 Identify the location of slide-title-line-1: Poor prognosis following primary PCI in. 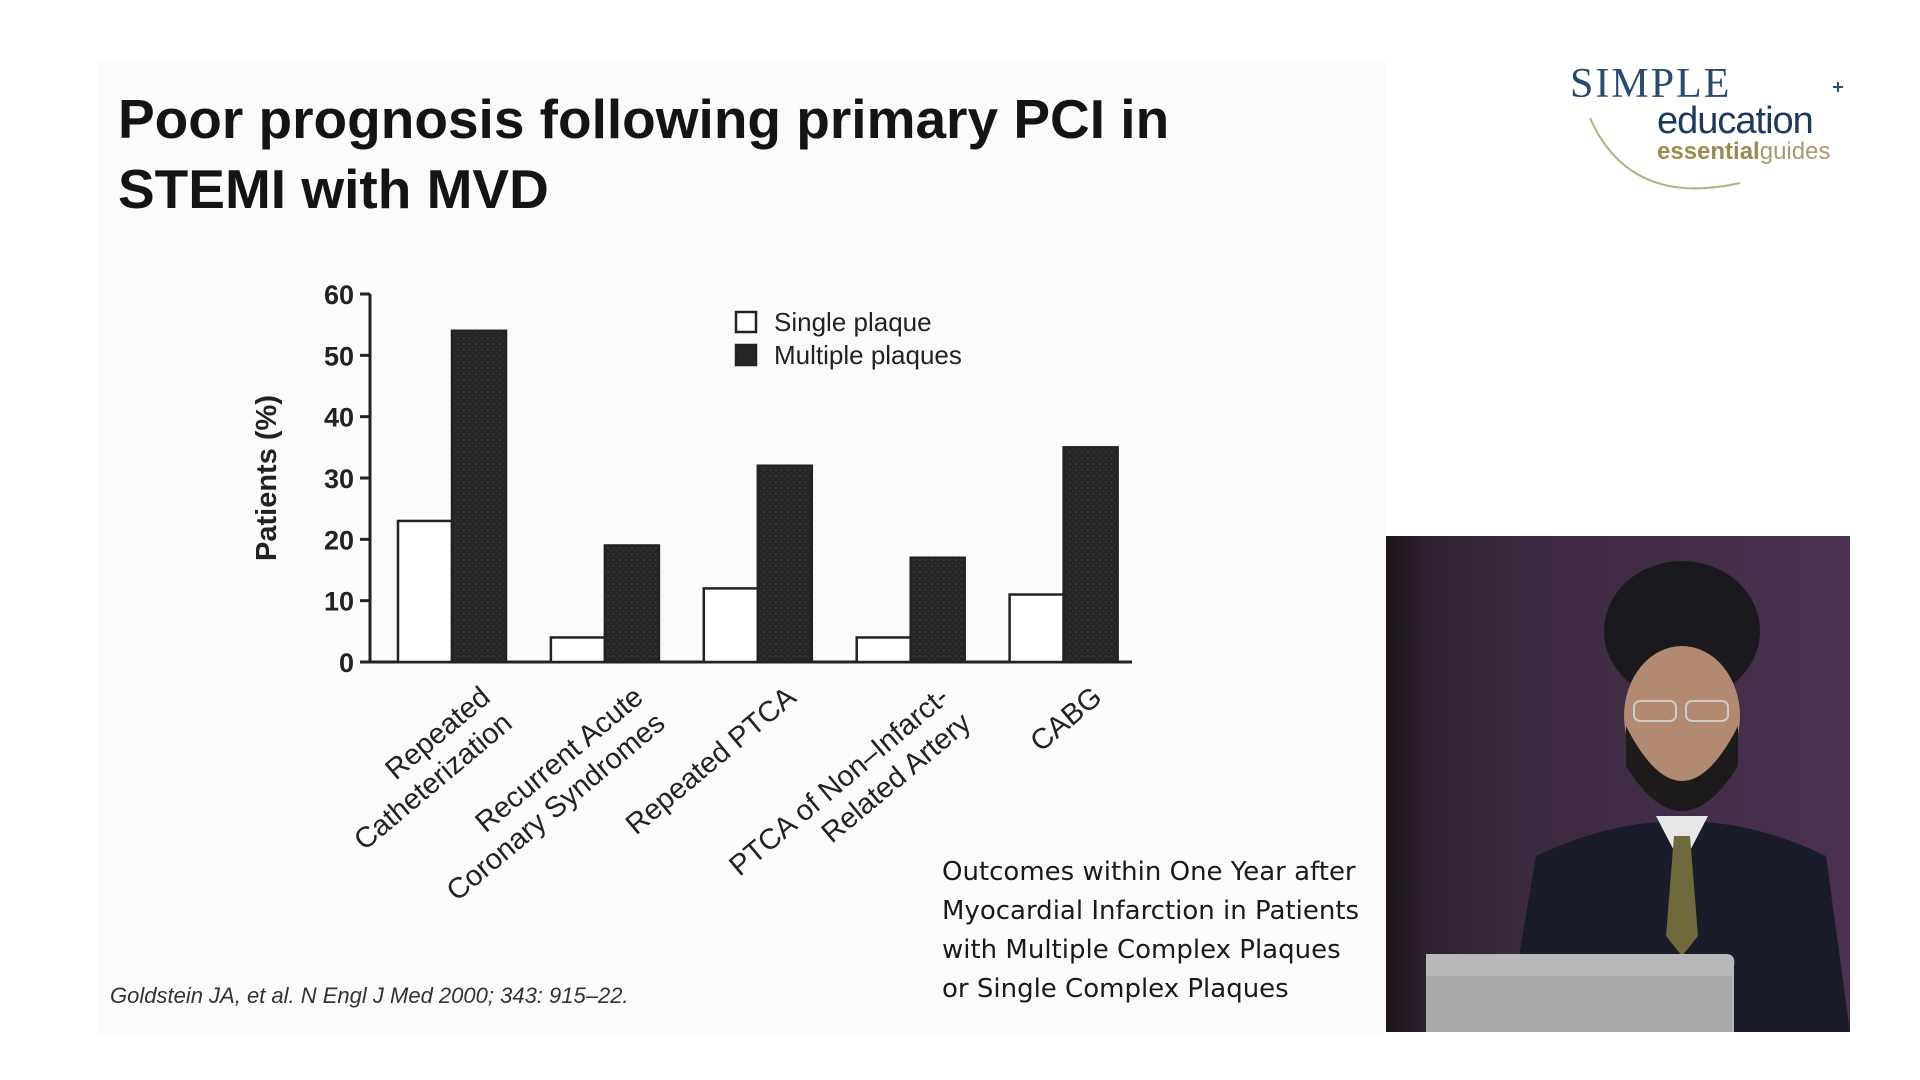
(644, 119).